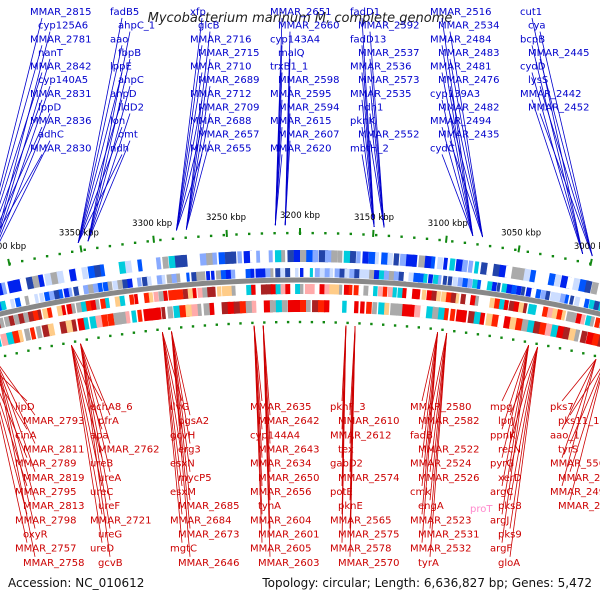 The height and width of the screenshot is (600, 600). What do you see at coordinates (301, 121) in the screenshot?
I see `gene-label: MMAR_2615` at bounding box center [301, 121].